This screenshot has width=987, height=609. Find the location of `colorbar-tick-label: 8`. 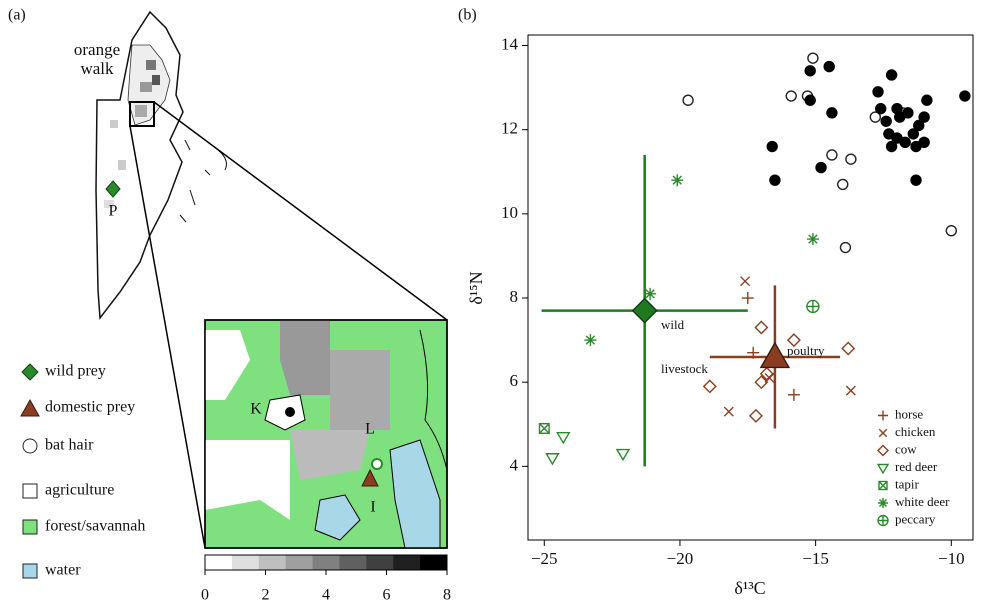

colorbar-tick-label: 8 is located at coordinates (447, 595).